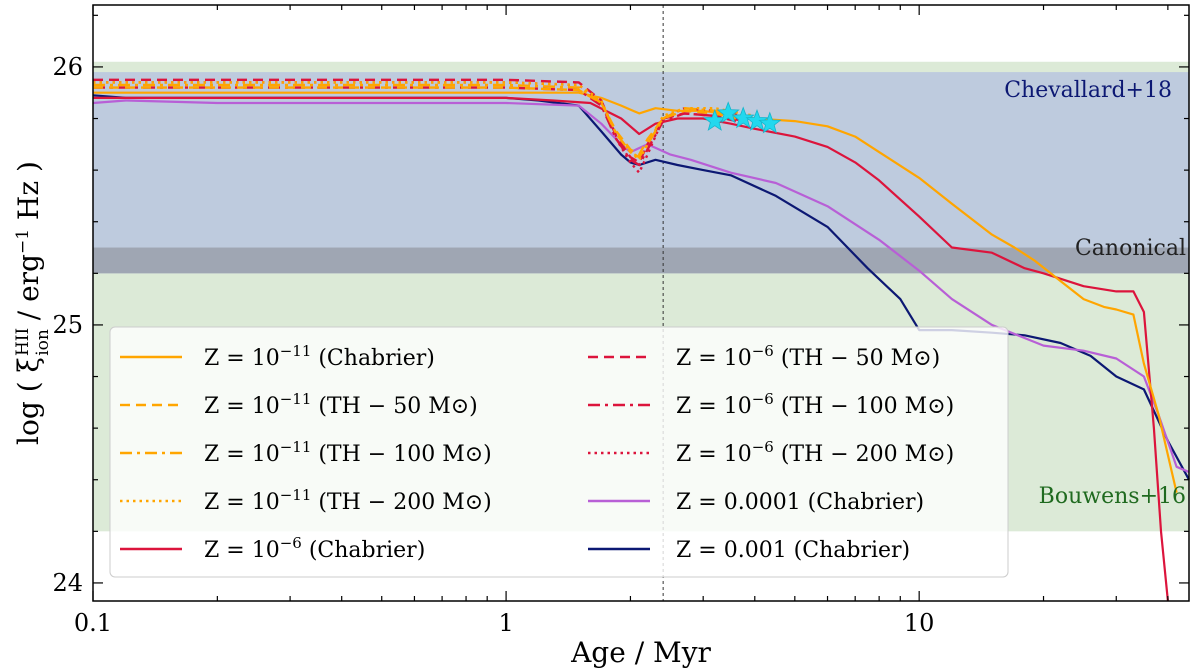  Describe the element at coordinates (800, 502) in the screenshot. I see `legend-label: Z = 0.0001 (Chabrier)` at that location.